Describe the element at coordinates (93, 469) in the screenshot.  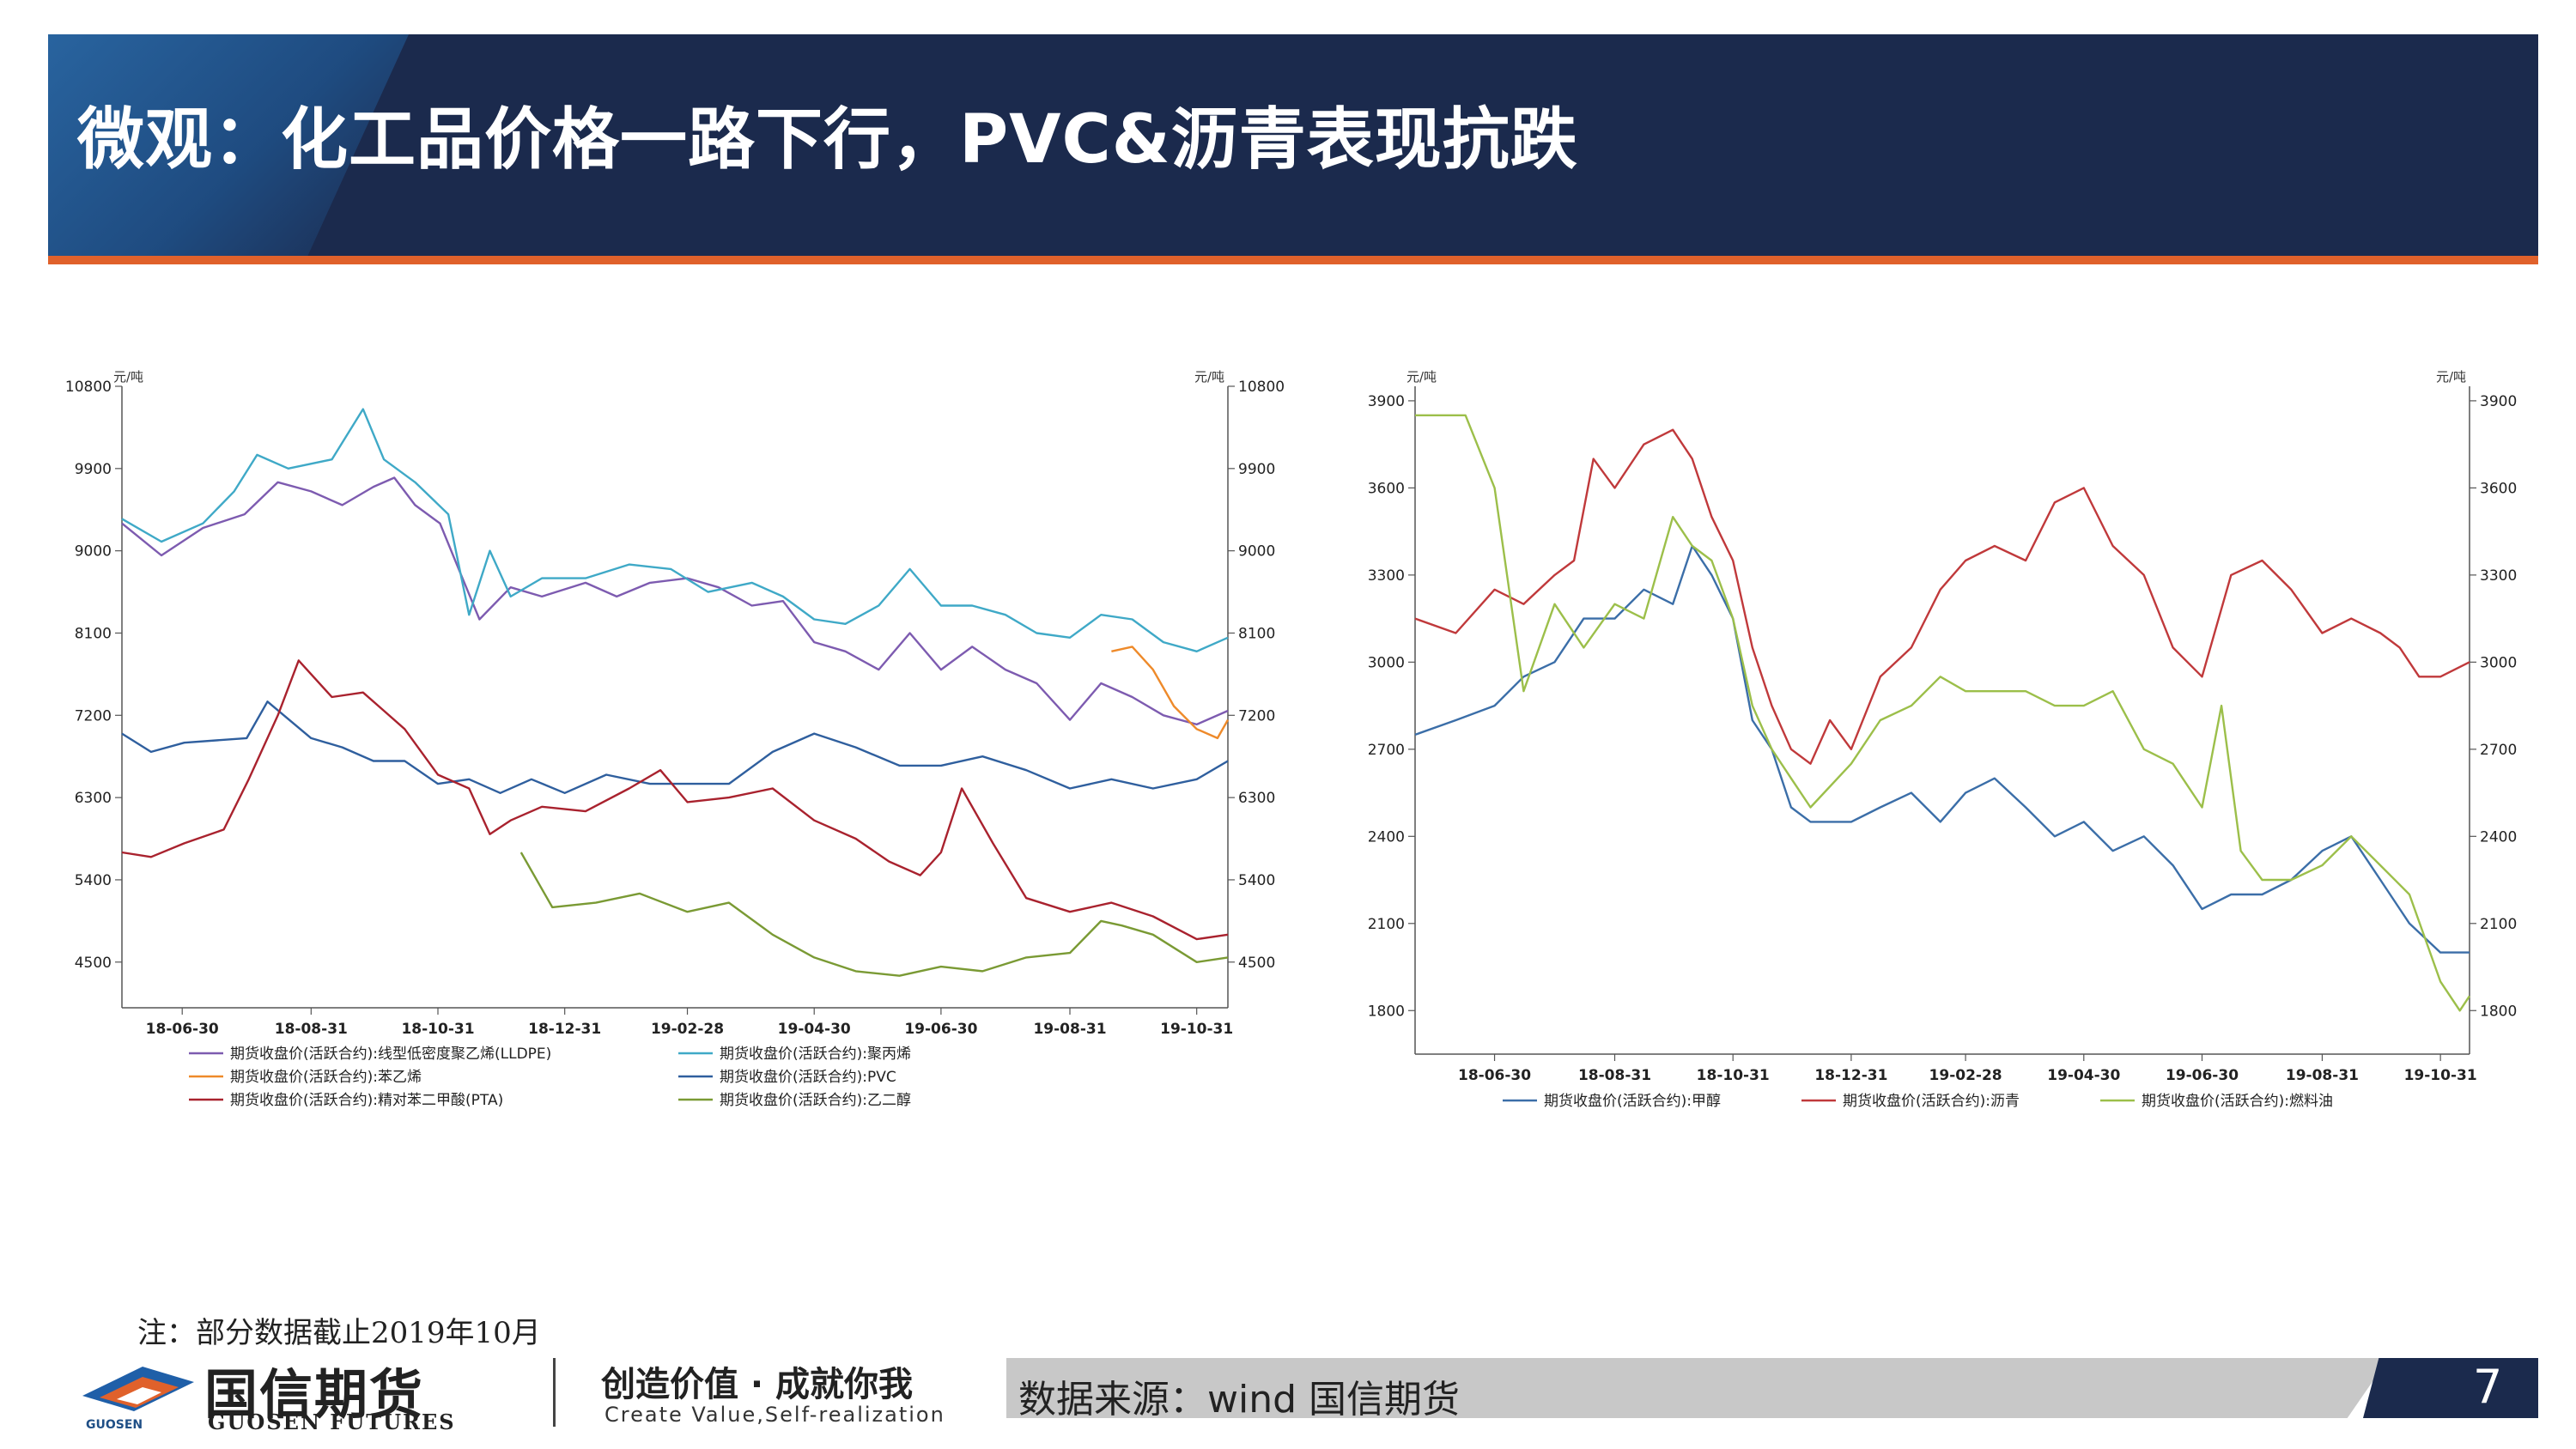
I see `y-tick-label-left: 9900` at that location.